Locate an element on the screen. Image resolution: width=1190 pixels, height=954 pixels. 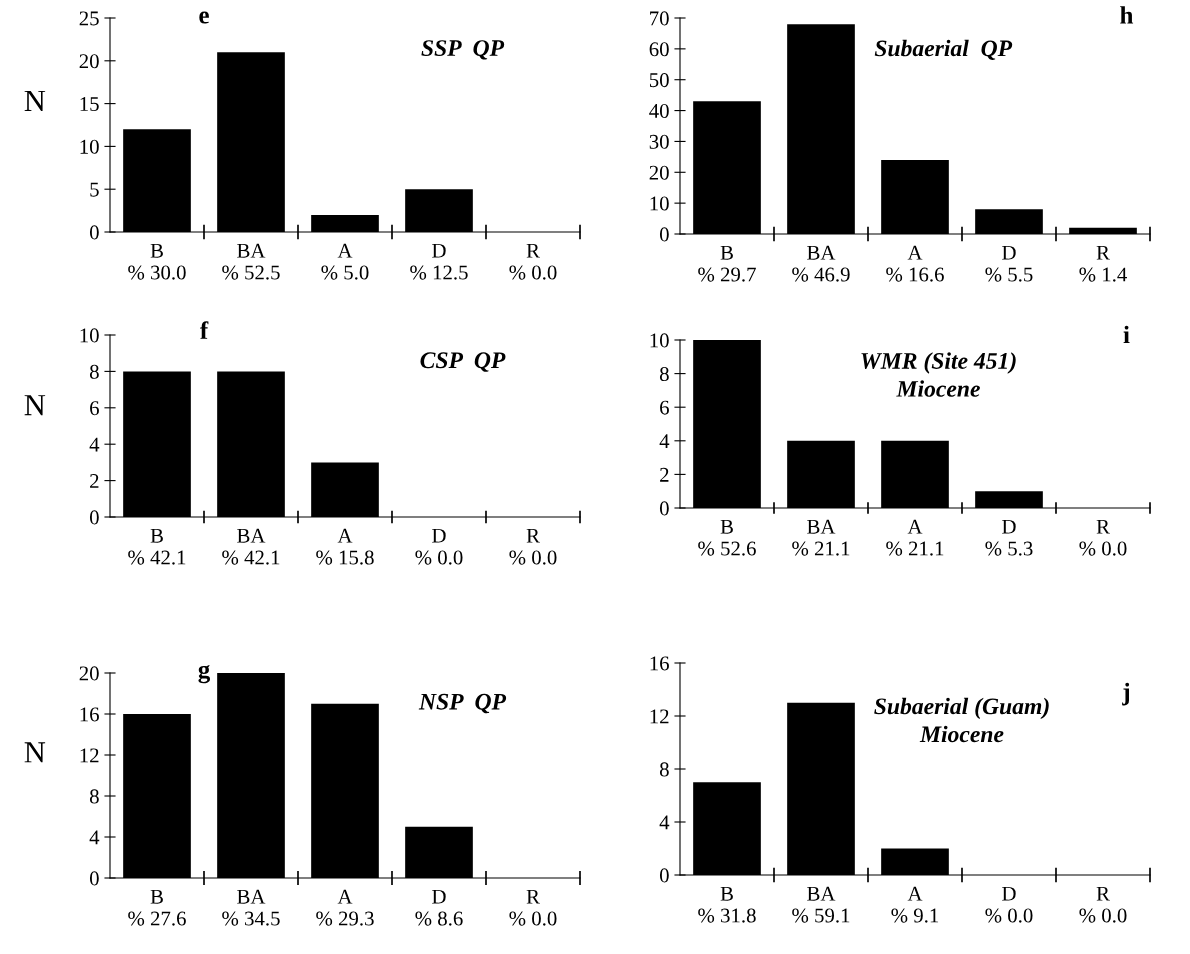
x-tick-label: BA % 21.1 is located at coordinates (821, 537).